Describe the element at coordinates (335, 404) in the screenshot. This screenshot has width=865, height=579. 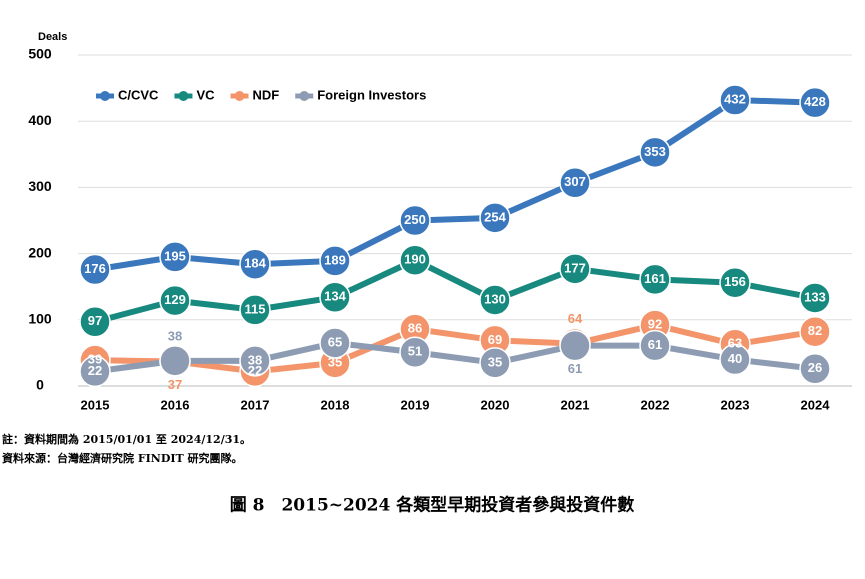
I see `x-tick-label: 2018` at that location.